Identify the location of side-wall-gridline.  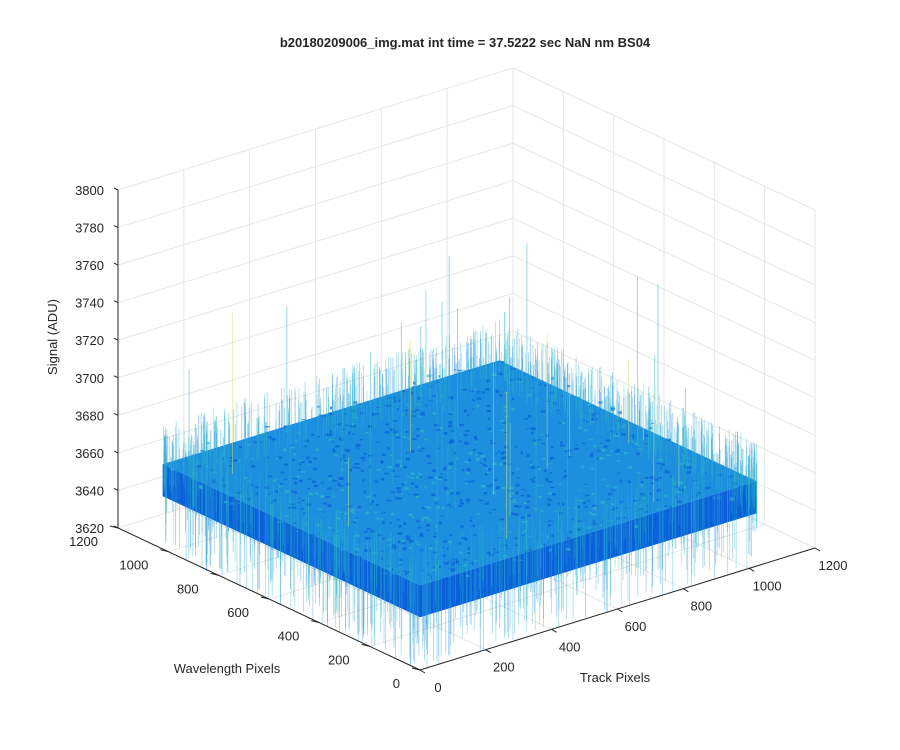
(664, 327).